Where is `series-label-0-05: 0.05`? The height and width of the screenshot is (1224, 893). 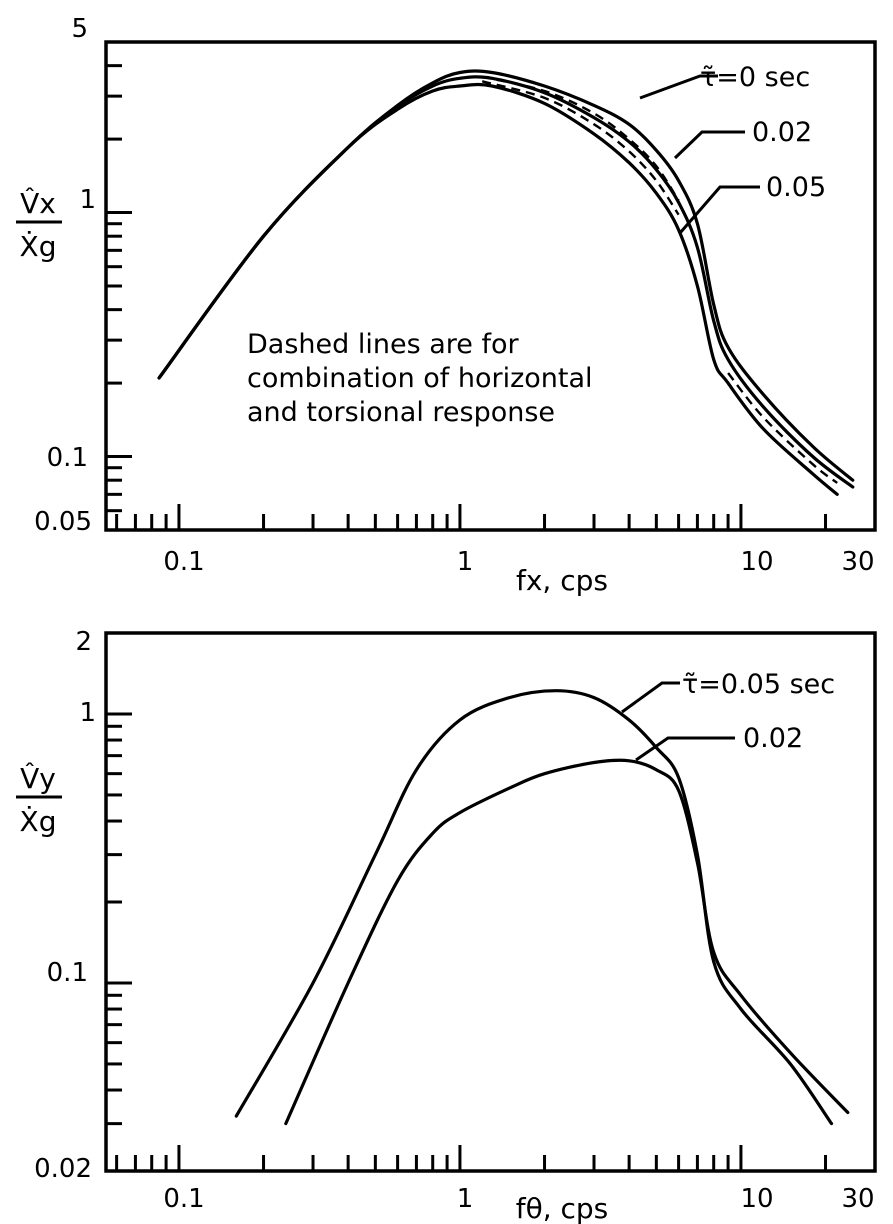 series-label-0-05: 0.05 is located at coordinates (796, 187).